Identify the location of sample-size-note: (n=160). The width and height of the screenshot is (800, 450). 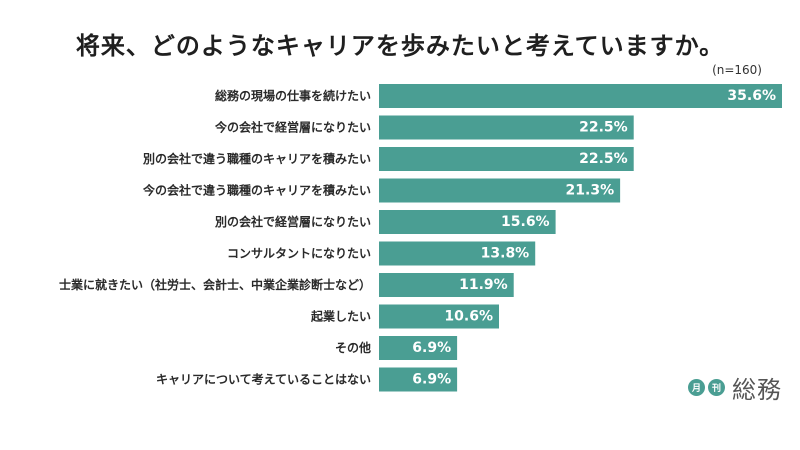
(737, 70).